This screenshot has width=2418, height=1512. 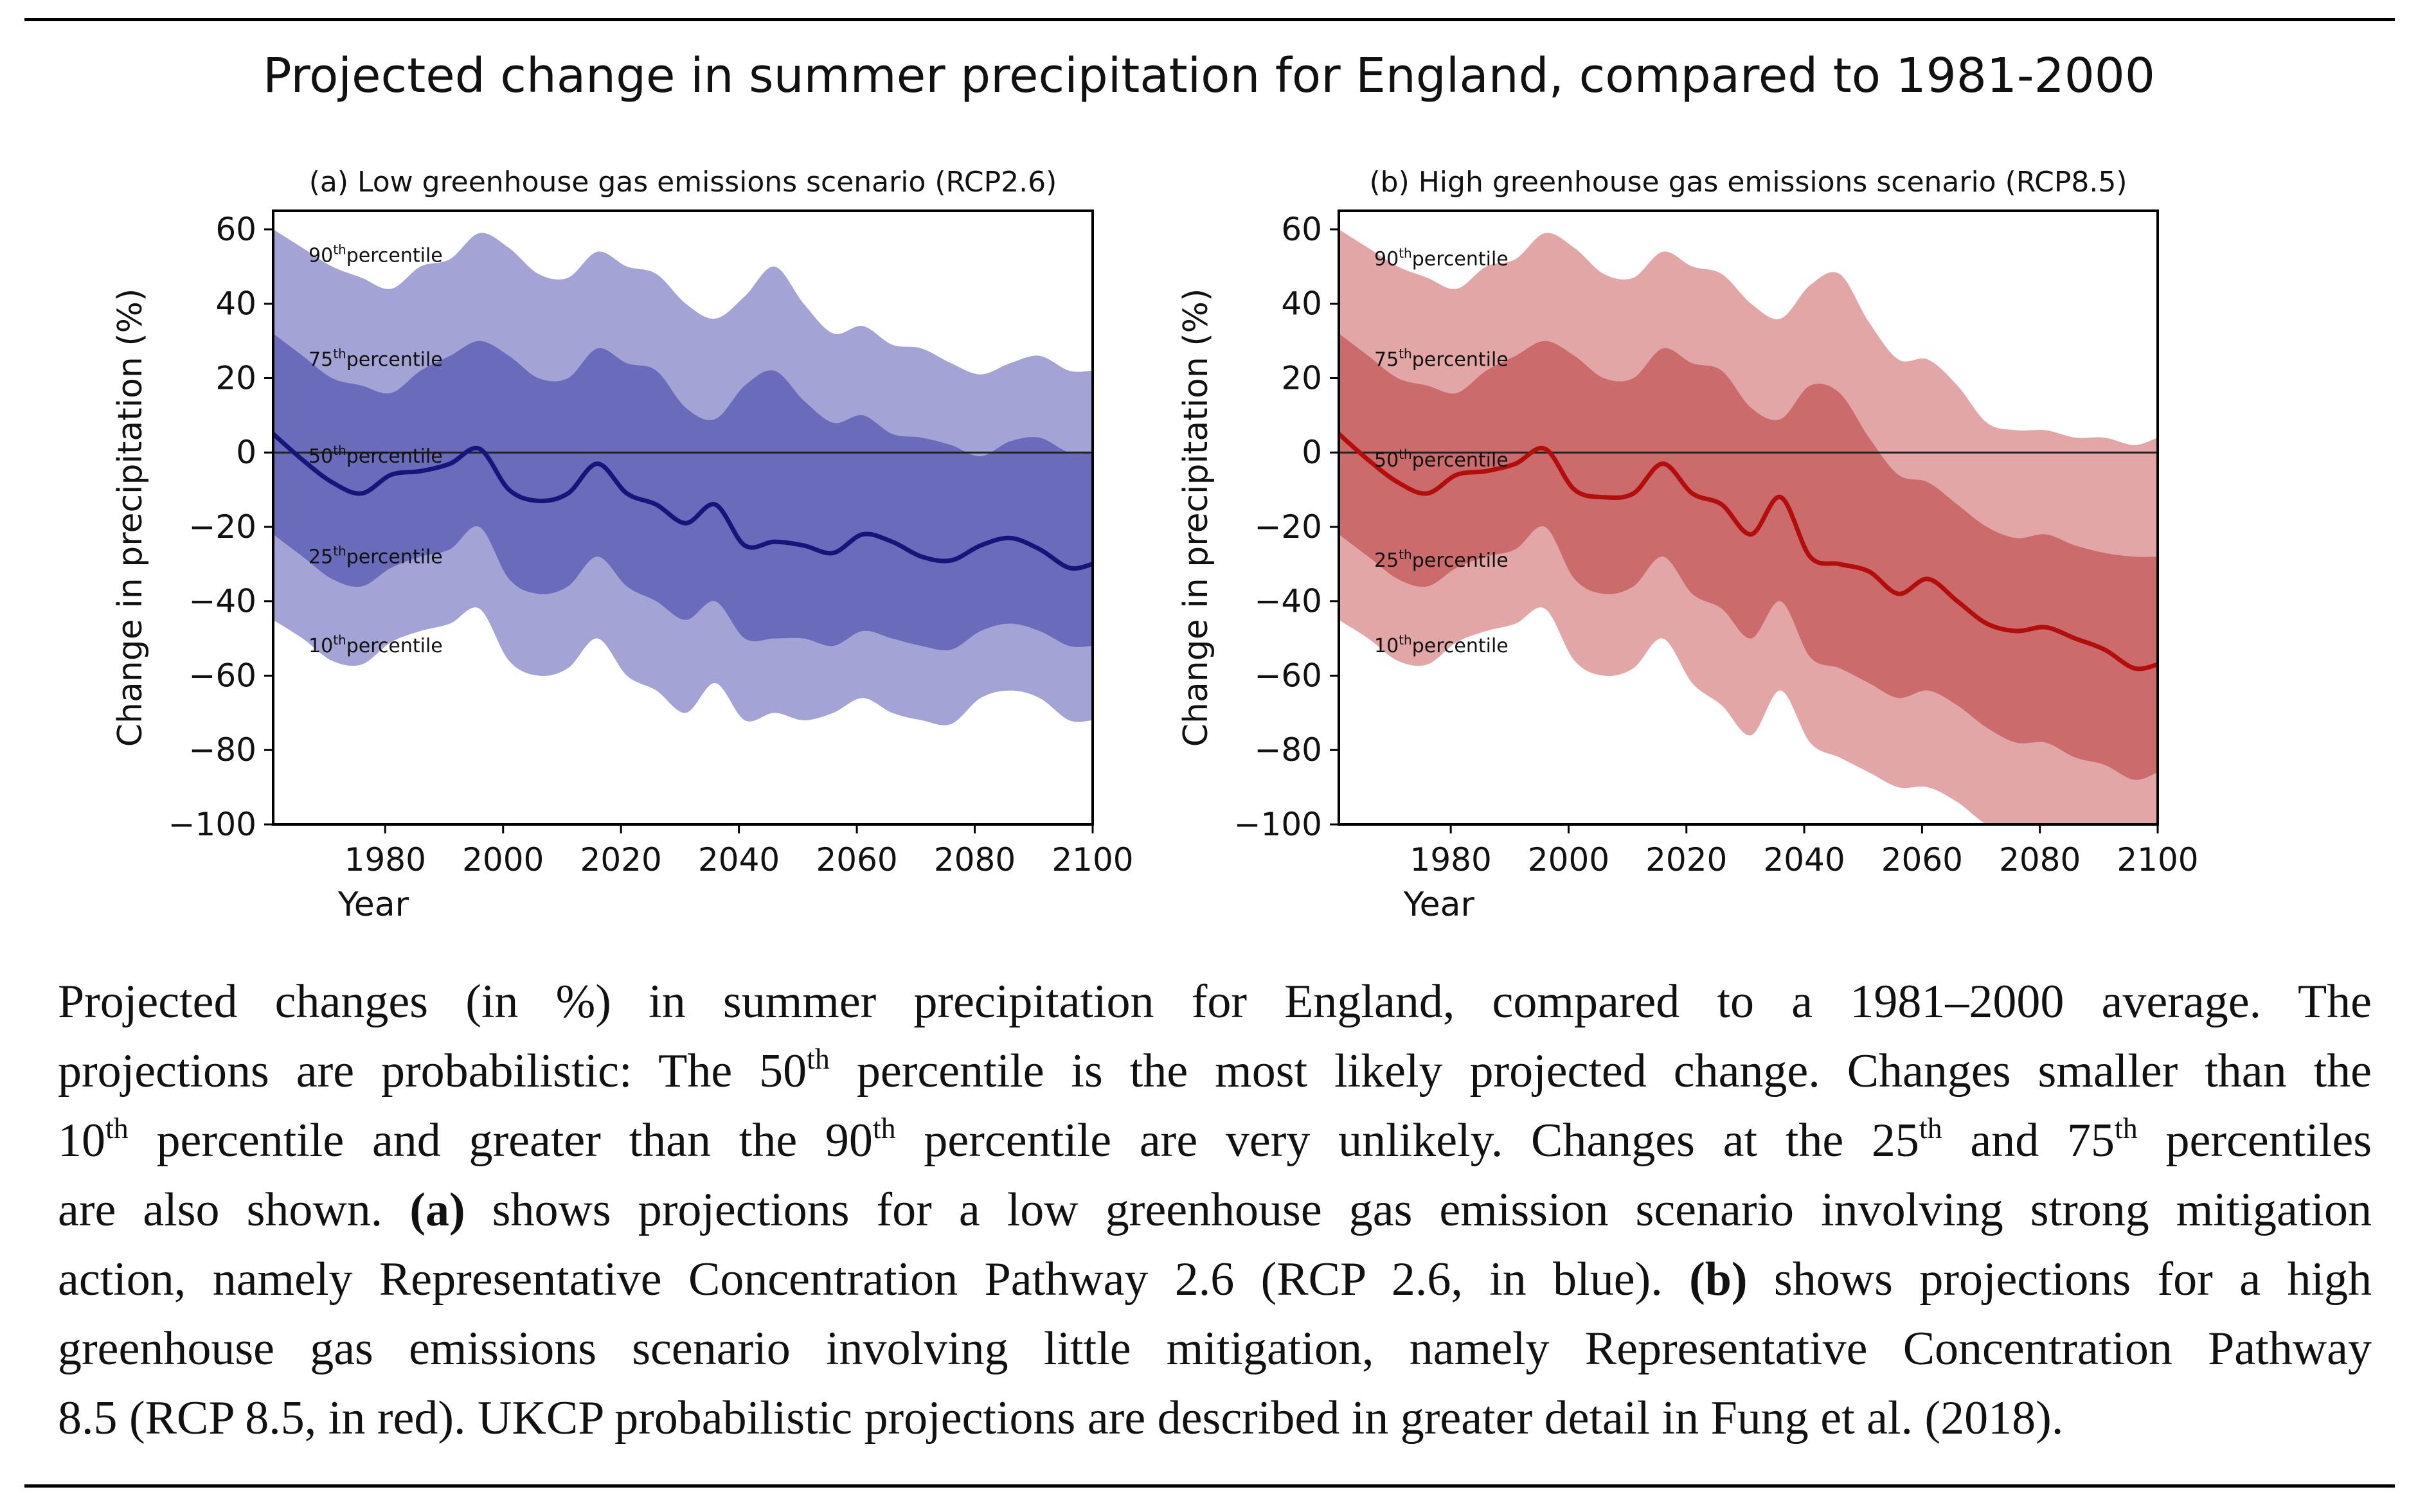 What do you see at coordinates (1301, 377) in the screenshot?
I see `panel-b-ytick-label: 20` at bounding box center [1301, 377].